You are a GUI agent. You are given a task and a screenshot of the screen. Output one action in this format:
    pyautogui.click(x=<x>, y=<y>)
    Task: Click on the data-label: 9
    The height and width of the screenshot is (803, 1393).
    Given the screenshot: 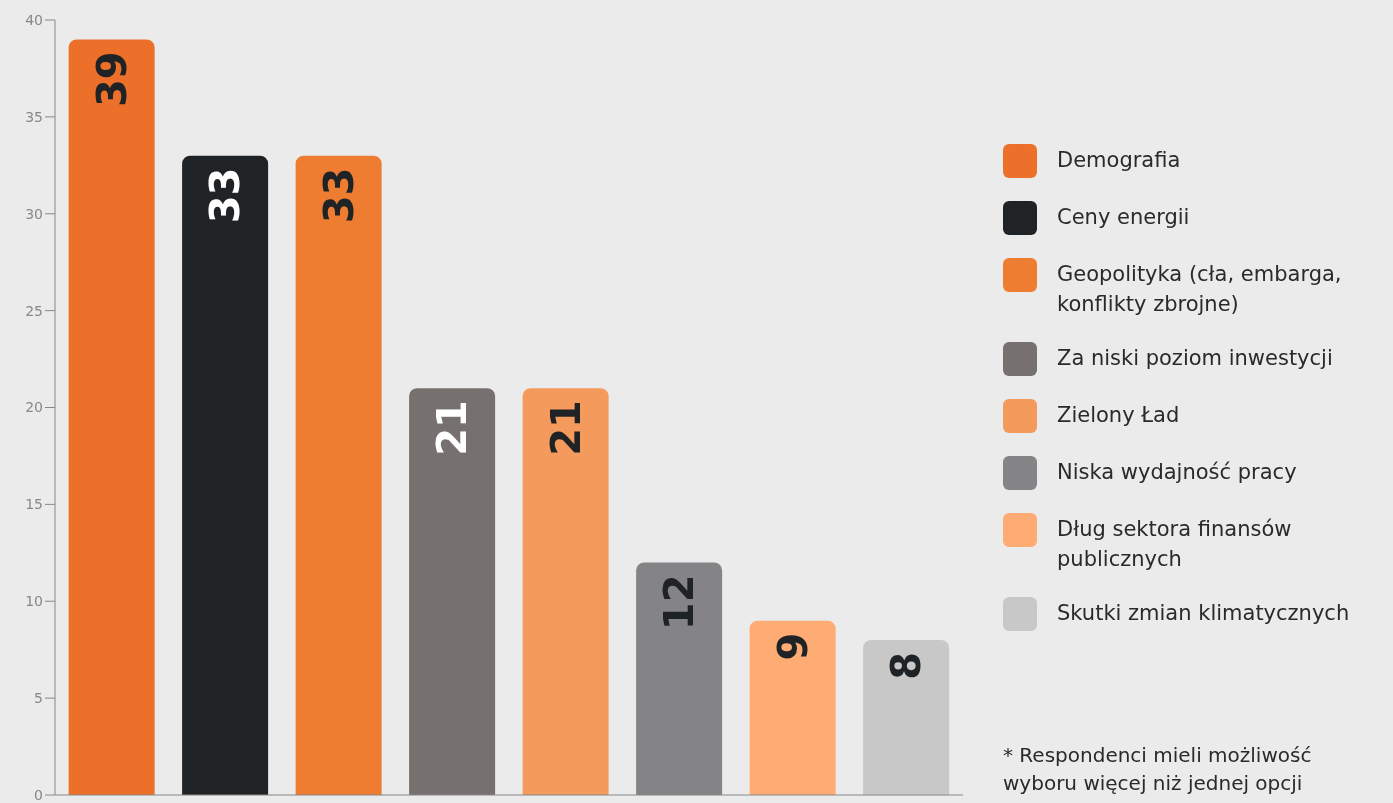 What is the action you would take?
    pyautogui.click(x=792, y=646)
    